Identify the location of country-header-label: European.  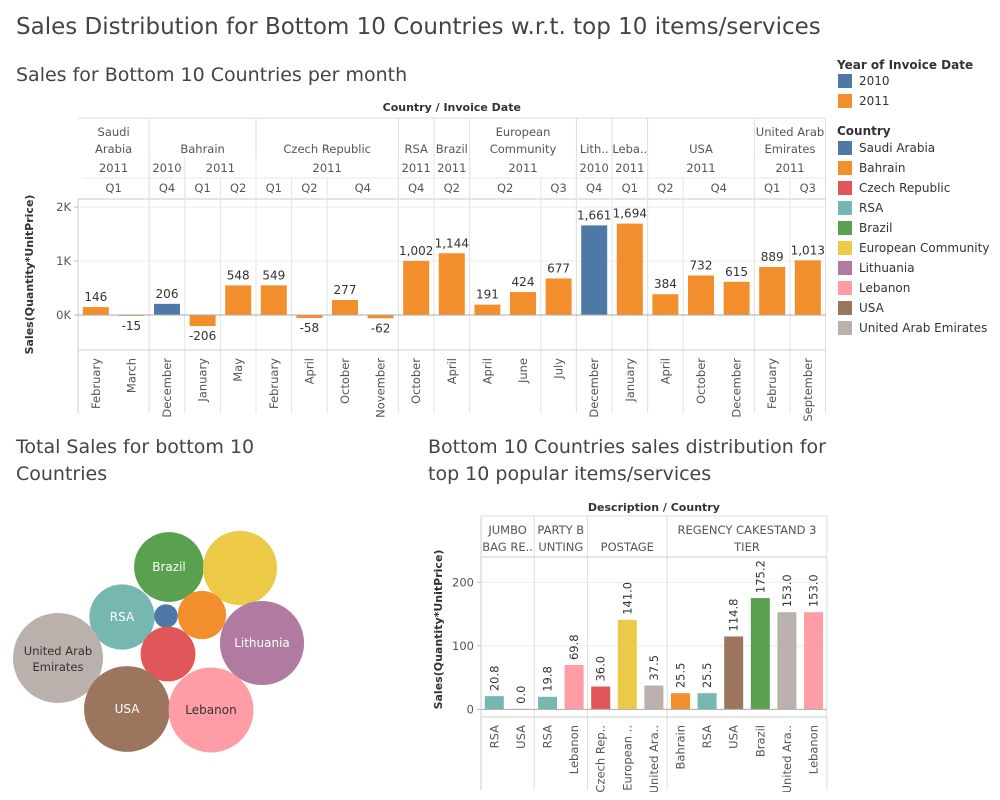
(523, 132).